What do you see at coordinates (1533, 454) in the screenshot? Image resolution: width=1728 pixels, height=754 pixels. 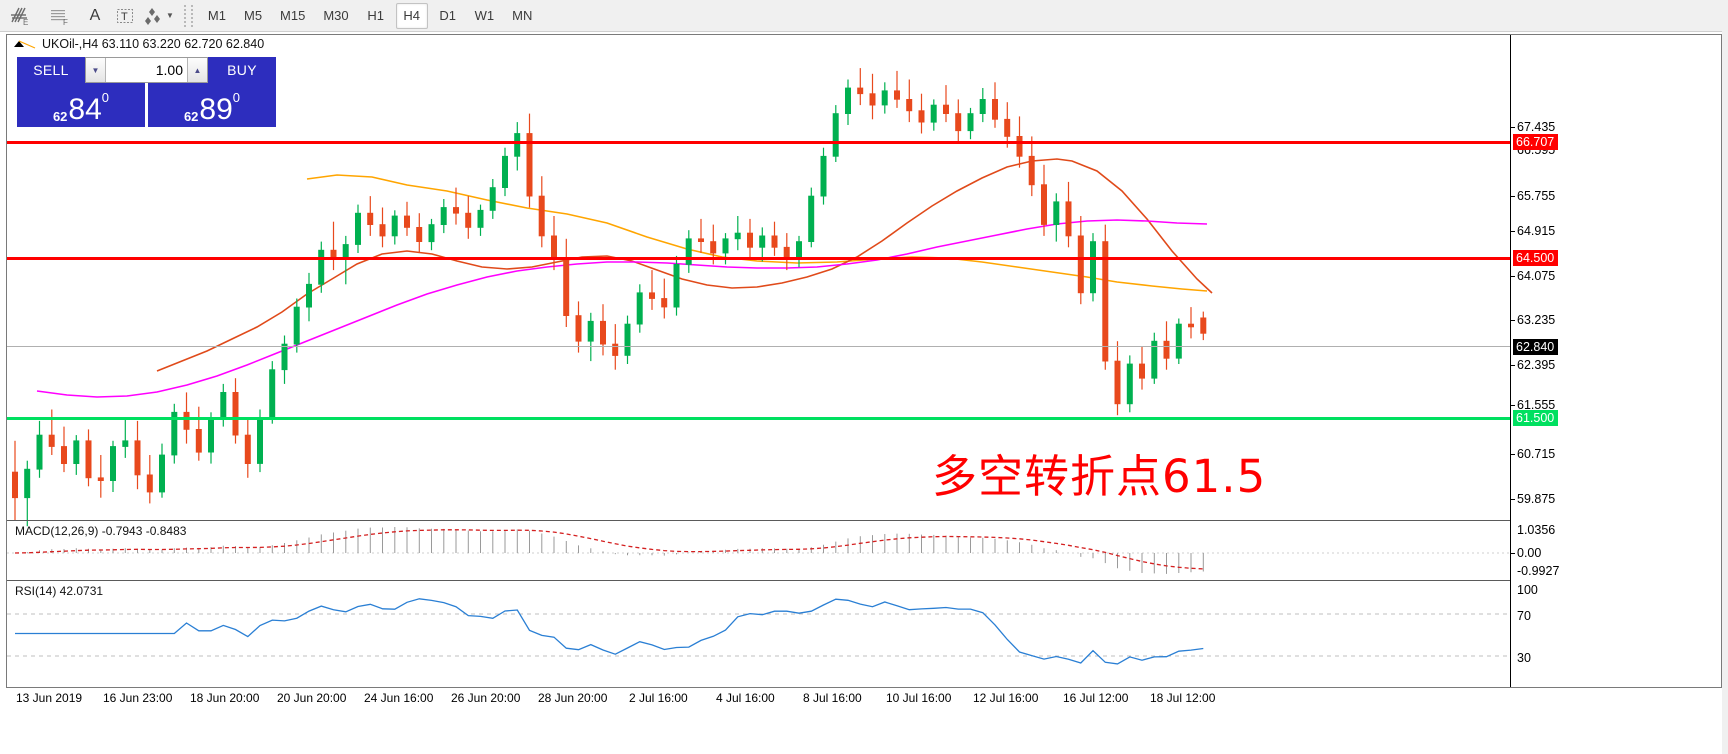 I see `price-tick-60715: 60.715` at bounding box center [1533, 454].